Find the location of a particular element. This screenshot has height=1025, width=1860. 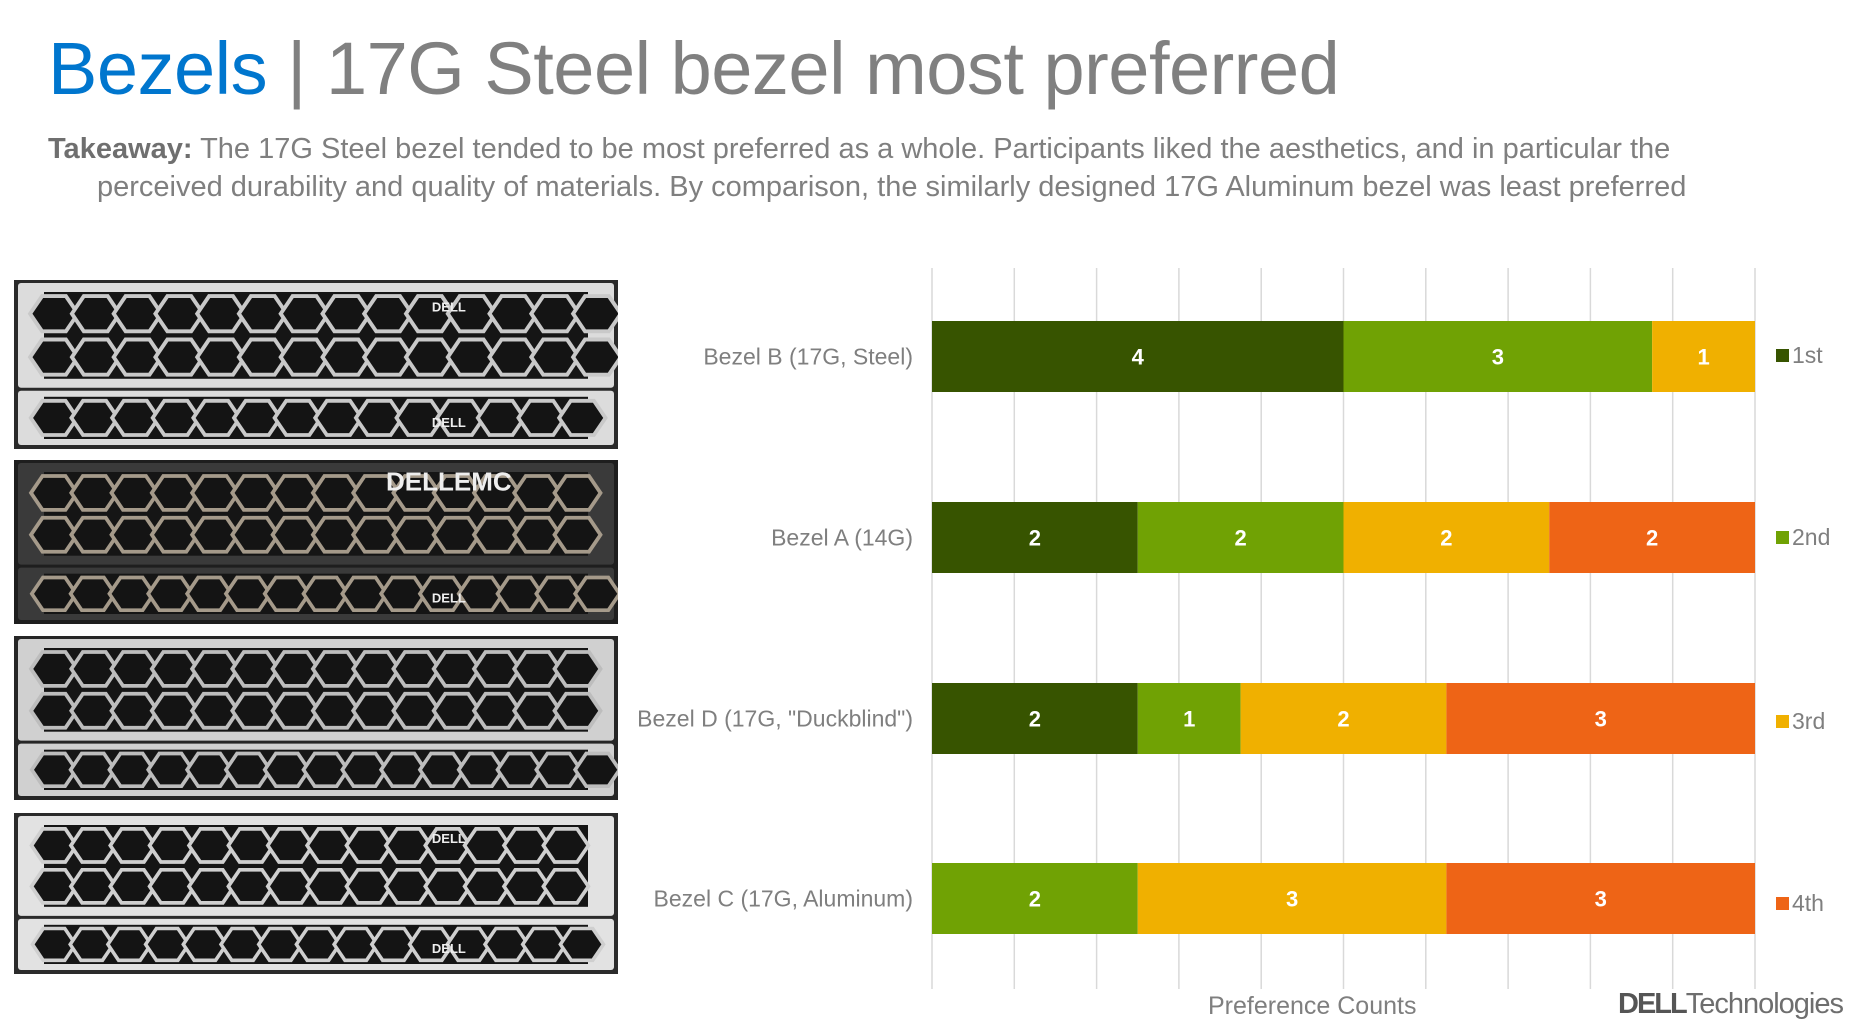

title-rest: 17G Steel bezel most preferred is located at coordinates (832, 68).